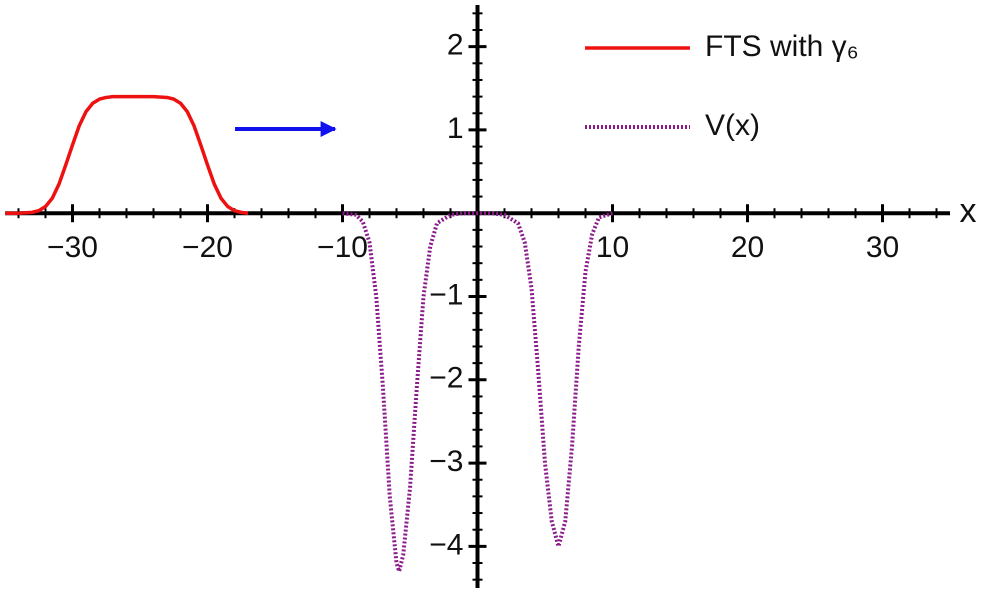 The height and width of the screenshot is (593, 1000). Describe the element at coordinates (882, 247) in the screenshot. I see `x-tick-label: 30` at that location.